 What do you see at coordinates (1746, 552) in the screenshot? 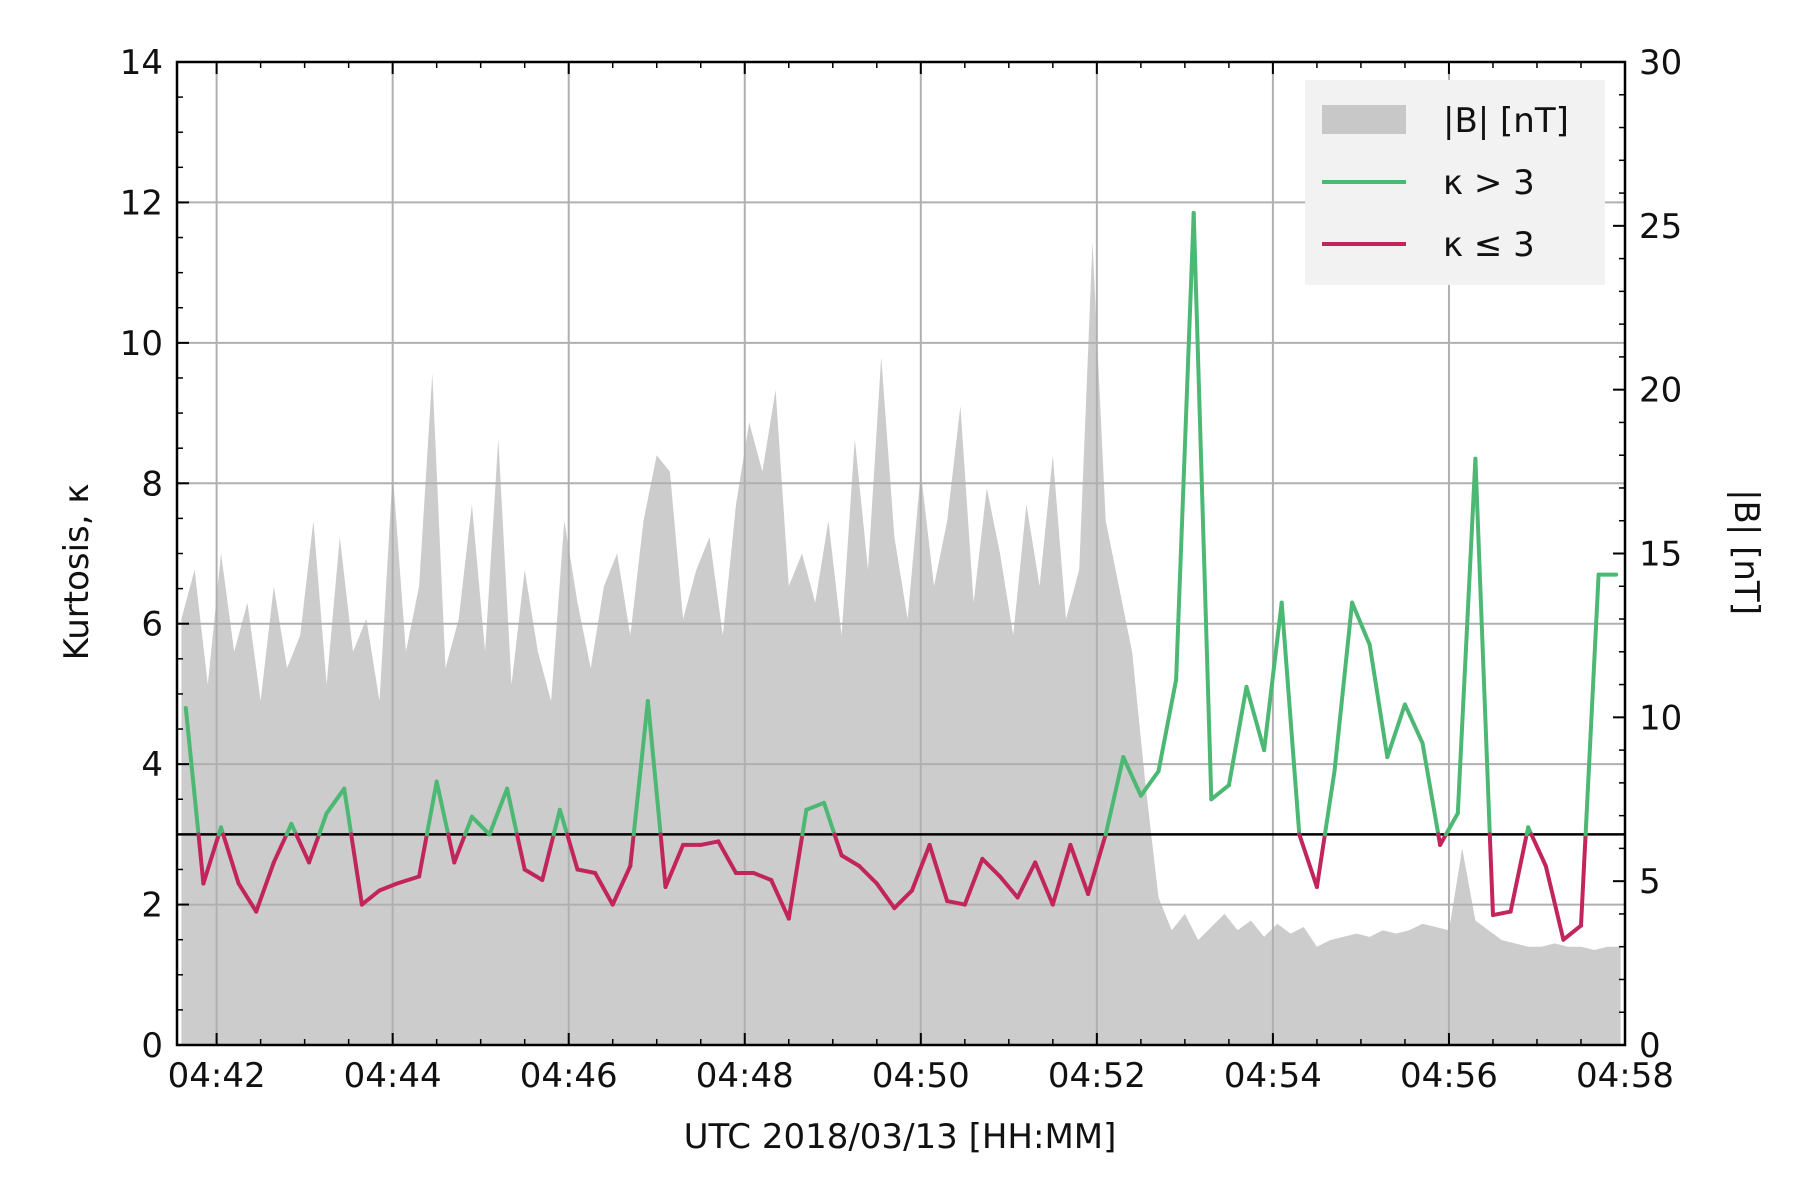
I see `y2-axis-label: |B| [nT]` at bounding box center [1746, 552].